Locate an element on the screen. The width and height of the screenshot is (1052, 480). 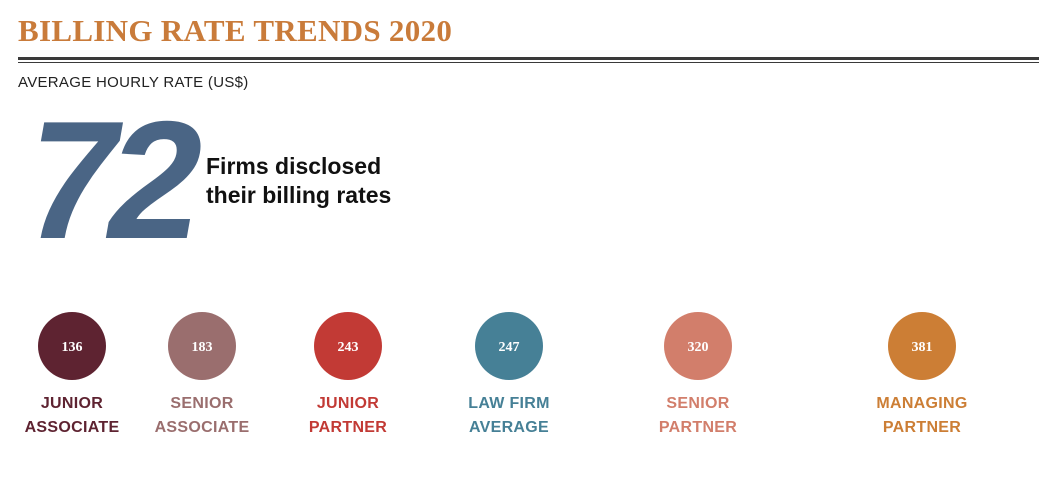
bubble-value-2: 243 is located at coordinates (348, 347).